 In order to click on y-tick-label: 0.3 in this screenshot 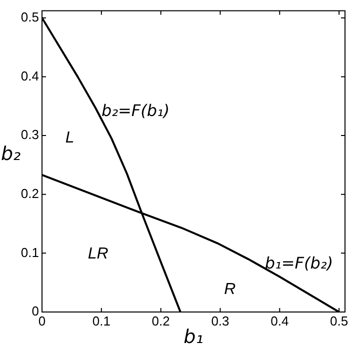, I will do `click(29, 134)`.